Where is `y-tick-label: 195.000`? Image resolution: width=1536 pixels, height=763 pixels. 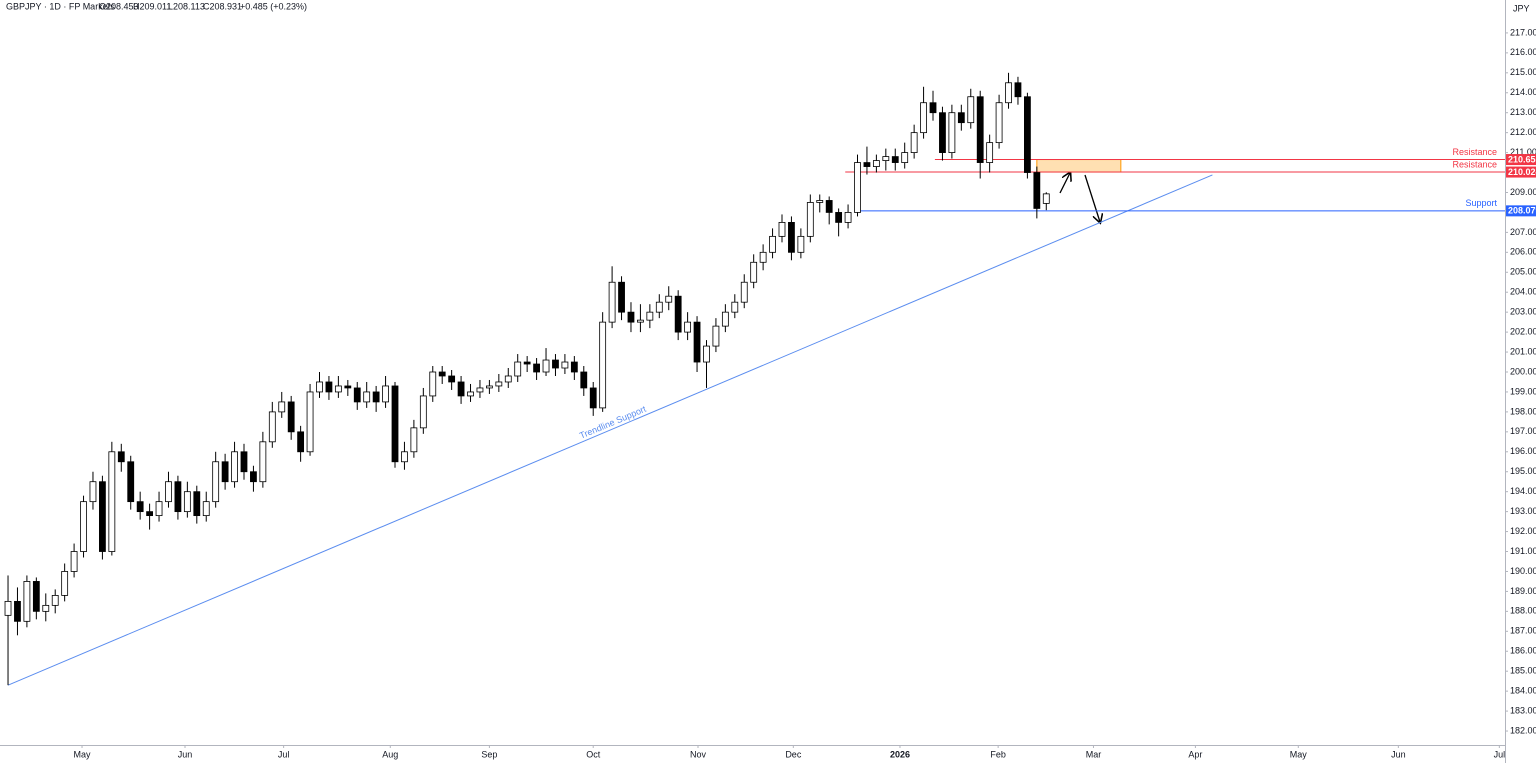
y-tick-label: 195.000 is located at coordinates (1523, 471).